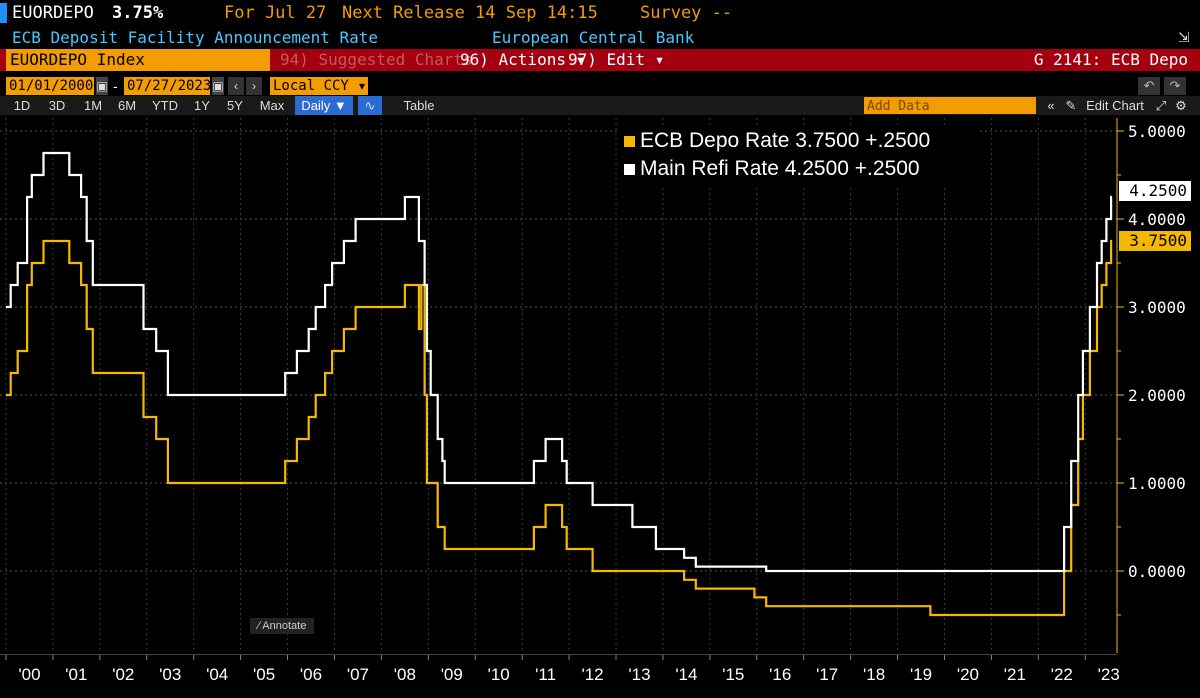 This screenshot has height=698, width=1200. I want to click on x-tick-label: '09, so click(452, 674).